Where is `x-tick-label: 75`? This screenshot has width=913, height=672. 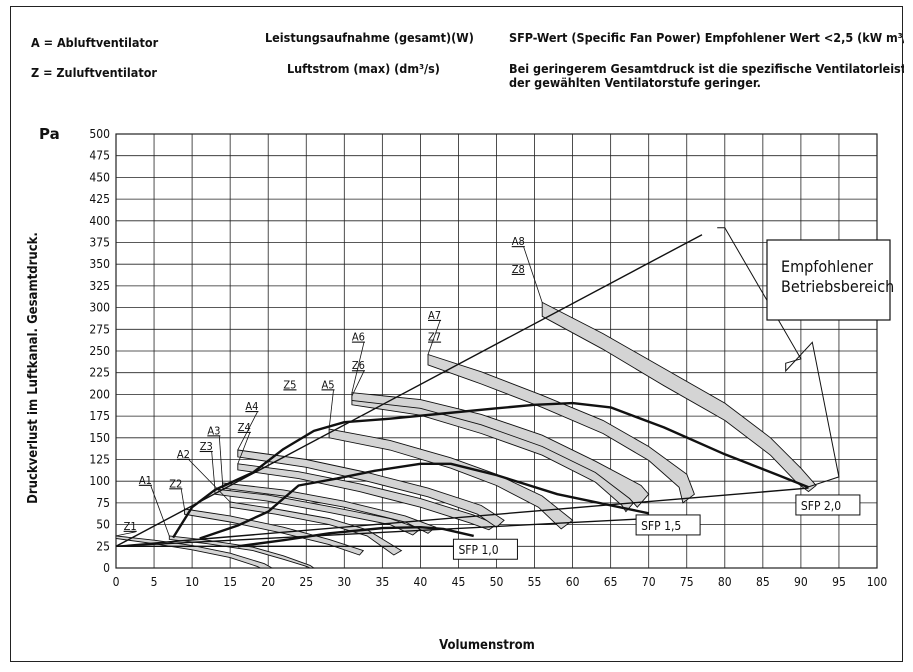 x-tick-label: 75 is located at coordinates (687, 582).